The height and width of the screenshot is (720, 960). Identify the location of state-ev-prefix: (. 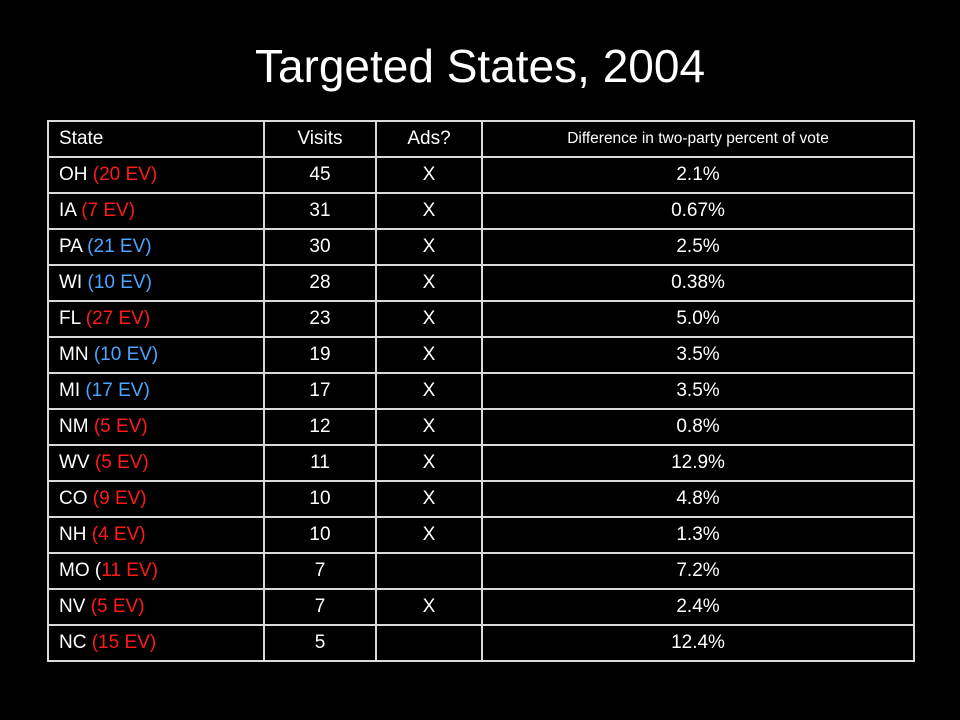
(95, 570).